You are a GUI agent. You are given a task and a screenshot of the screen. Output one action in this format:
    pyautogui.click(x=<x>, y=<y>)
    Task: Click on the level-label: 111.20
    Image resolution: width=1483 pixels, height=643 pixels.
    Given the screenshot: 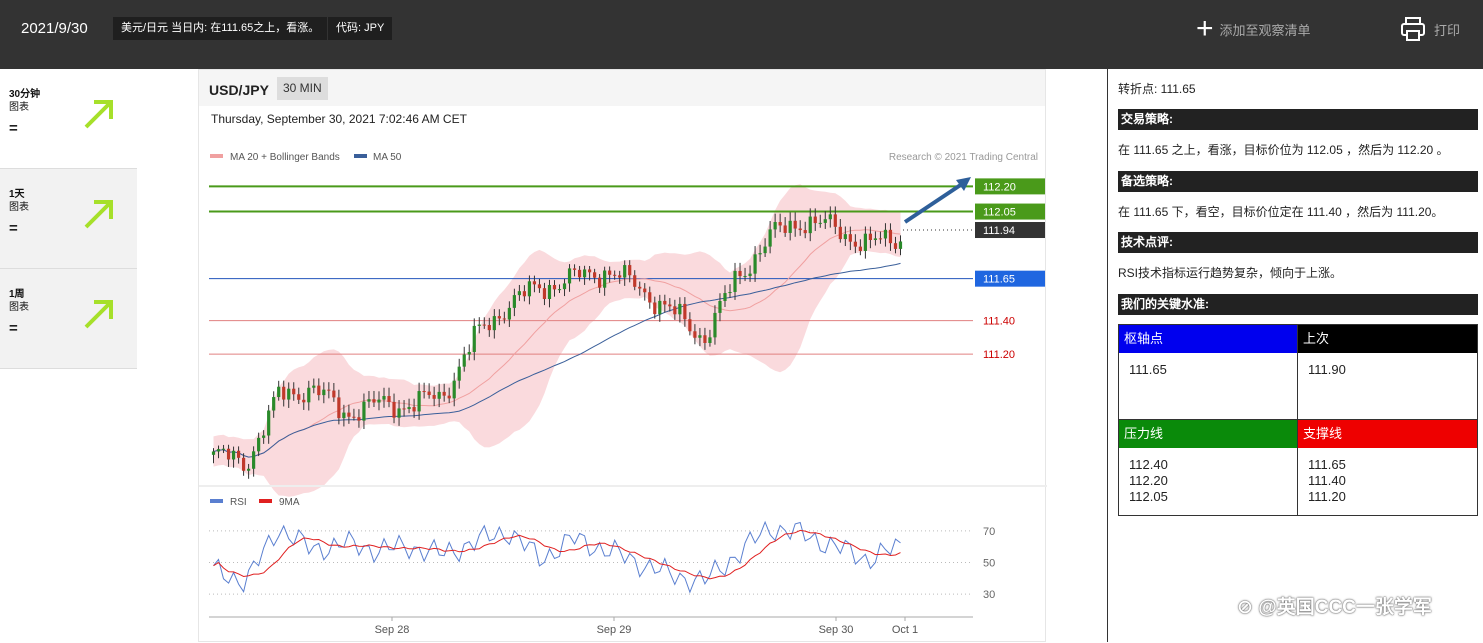 What is the action you would take?
    pyautogui.click(x=999, y=355)
    